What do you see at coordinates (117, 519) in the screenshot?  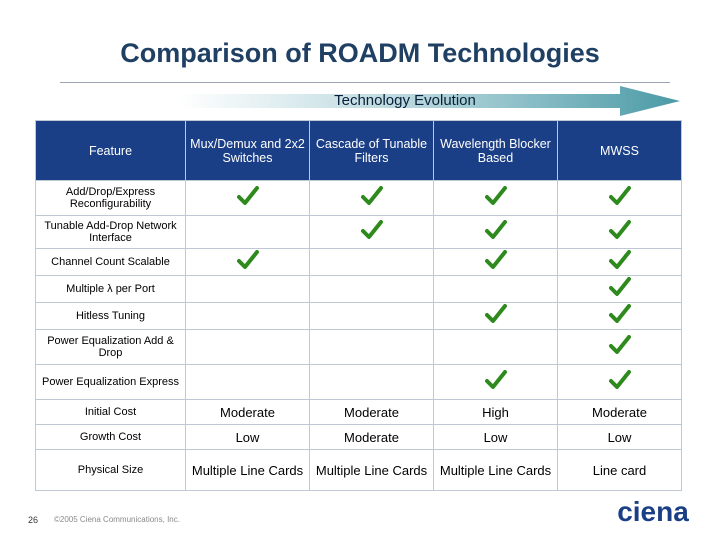 I see `copyright-text: ©2005 Ciena Communications, Inc.` at bounding box center [117, 519].